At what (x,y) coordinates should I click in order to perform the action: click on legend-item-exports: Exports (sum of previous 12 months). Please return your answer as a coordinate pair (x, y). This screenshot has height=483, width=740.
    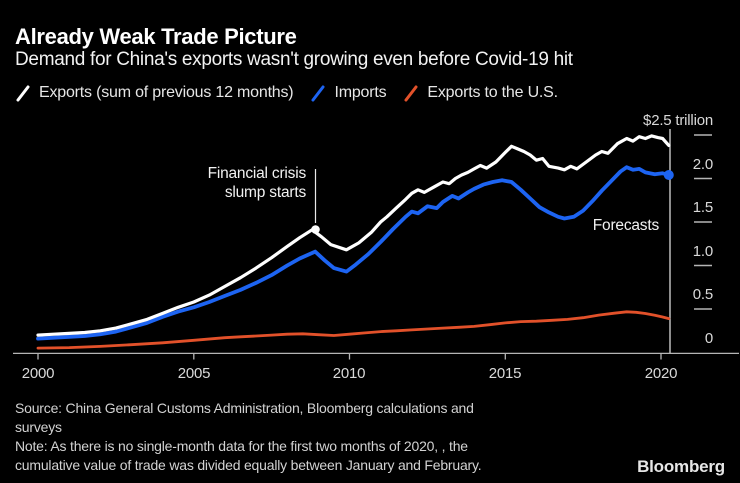
    Looking at the image, I should click on (154, 93).